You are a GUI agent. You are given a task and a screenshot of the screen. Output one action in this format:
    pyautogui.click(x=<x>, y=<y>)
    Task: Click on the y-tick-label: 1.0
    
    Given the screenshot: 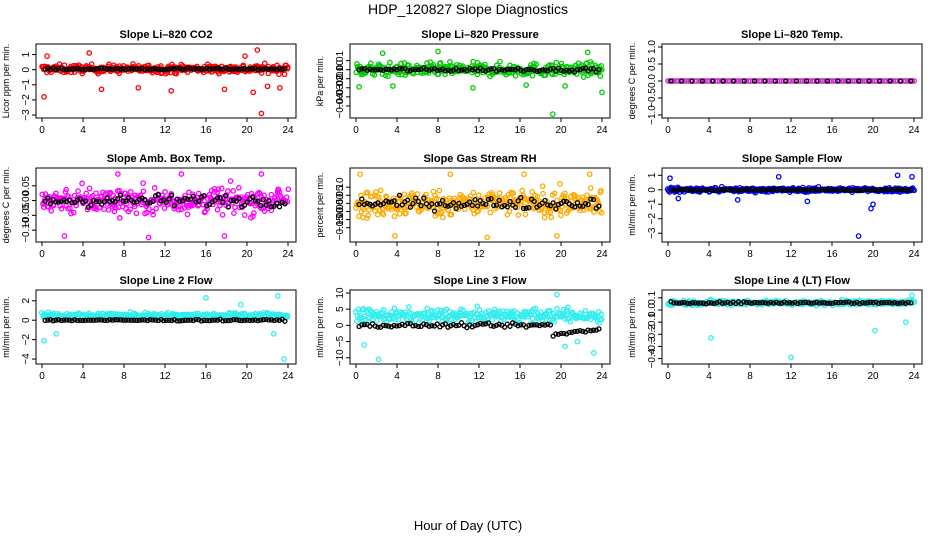 What is the action you would take?
    pyautogui.click(x=652, y=47)
    